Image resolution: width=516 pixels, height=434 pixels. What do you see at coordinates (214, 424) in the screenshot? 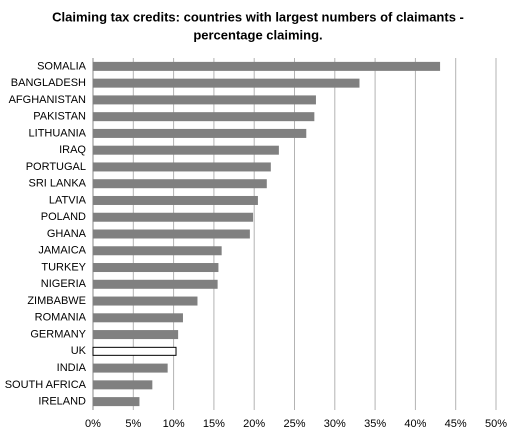
I see `x-tick-label: 15%` at bounding box center [214, 424].